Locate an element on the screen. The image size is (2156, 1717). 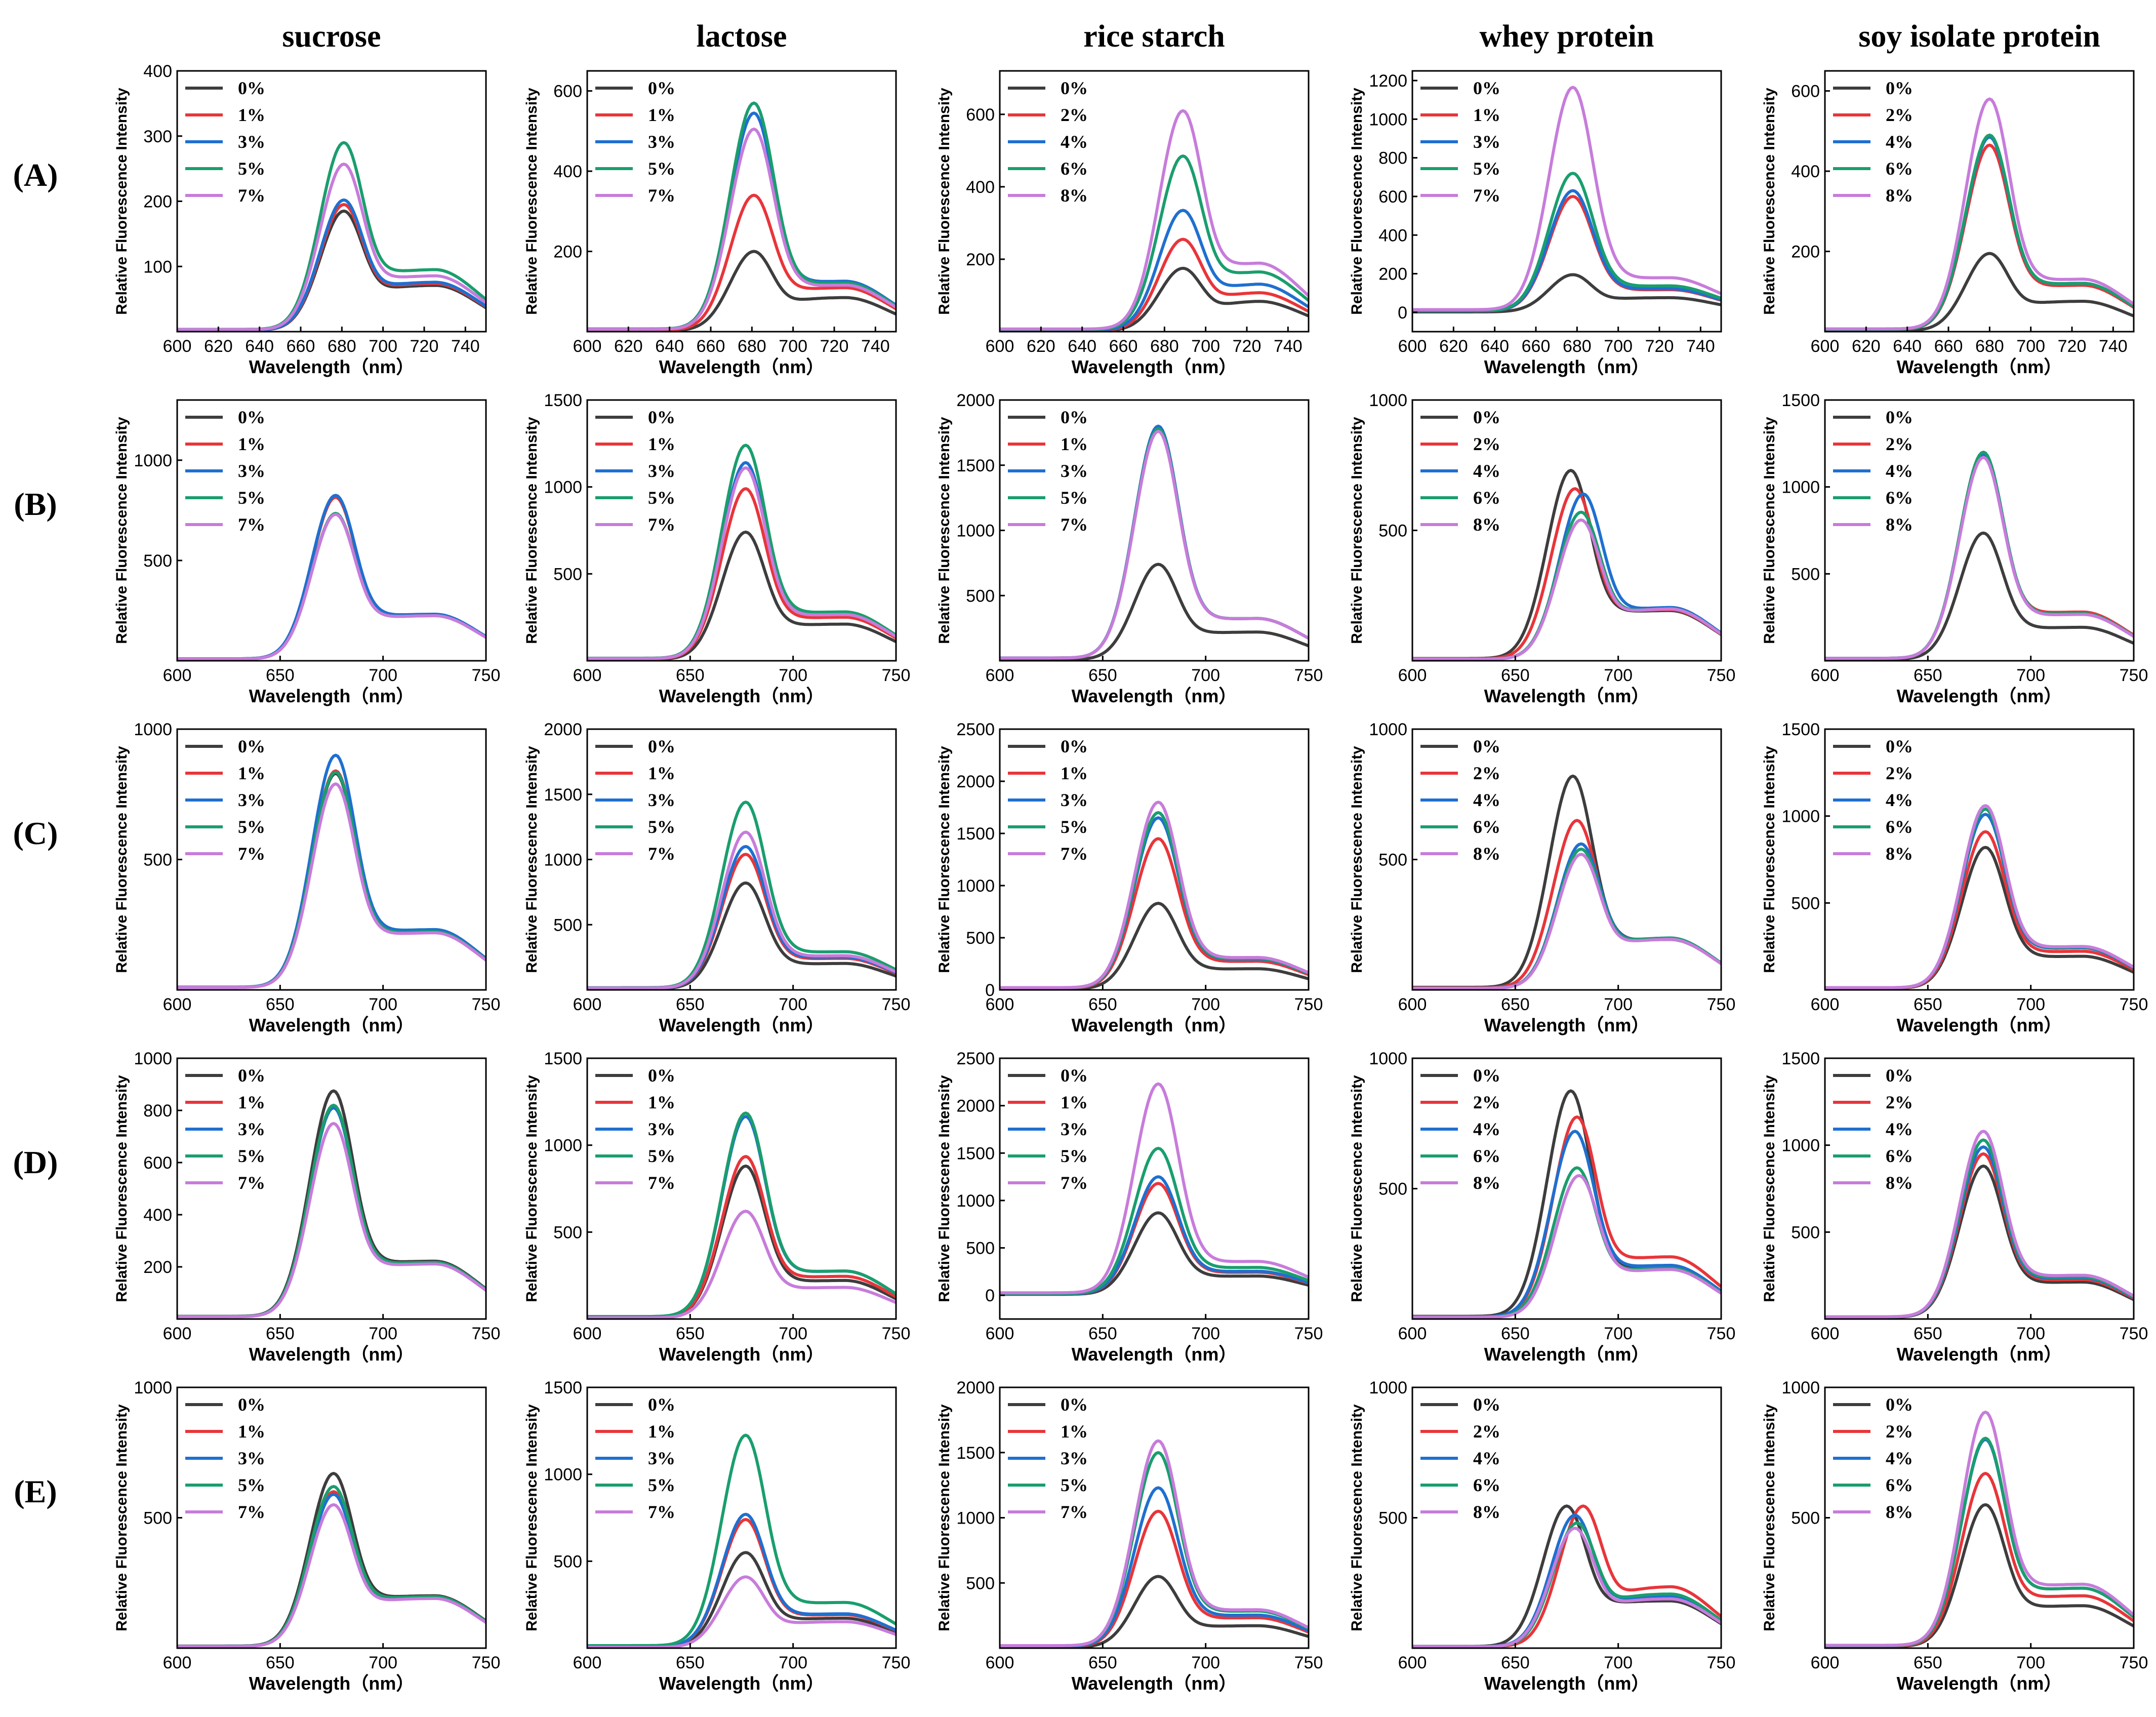
x-tick-label: 620 is located at coordinates (1453, 347).